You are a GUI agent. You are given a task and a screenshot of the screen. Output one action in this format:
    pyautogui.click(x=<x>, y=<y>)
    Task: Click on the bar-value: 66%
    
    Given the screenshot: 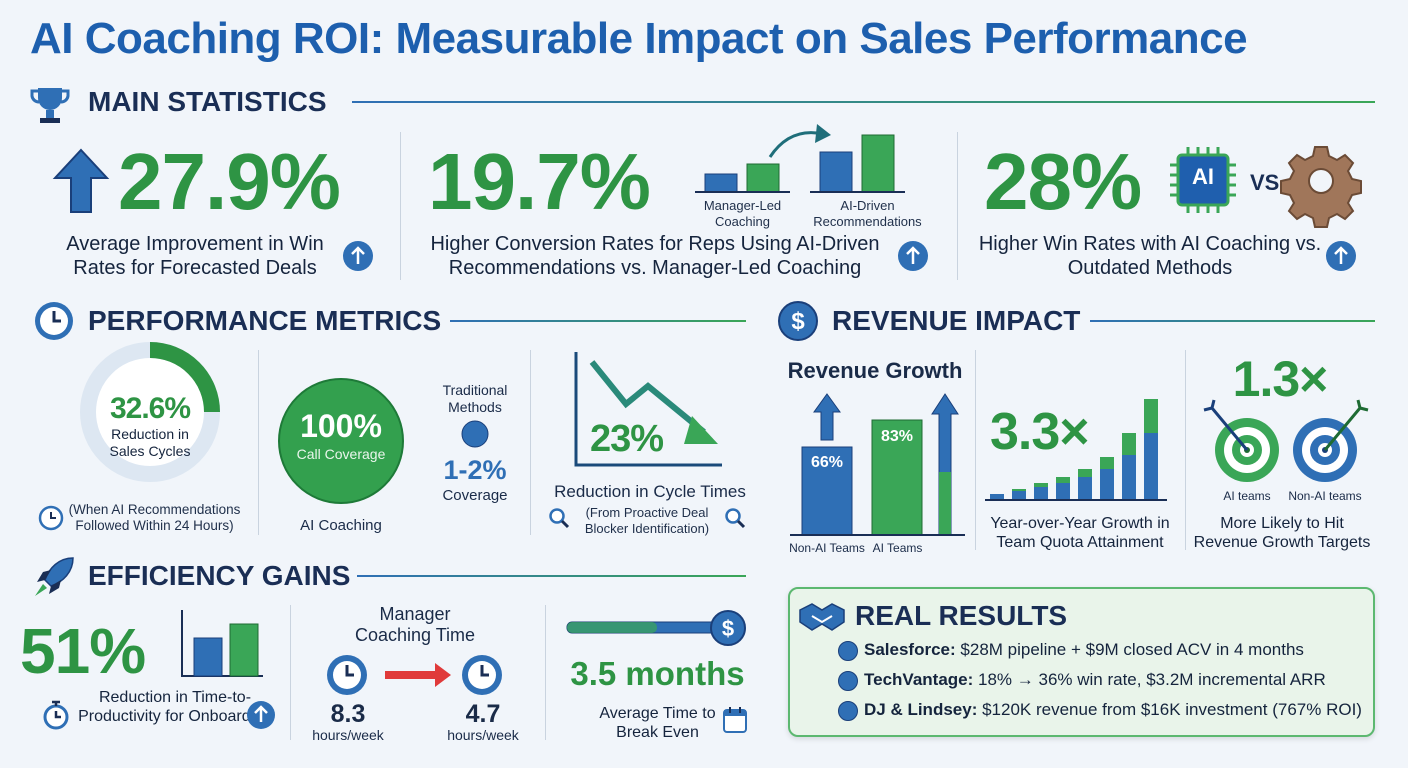 What is the action you would take?
    pyautogui.click(x=827, y=462)
    